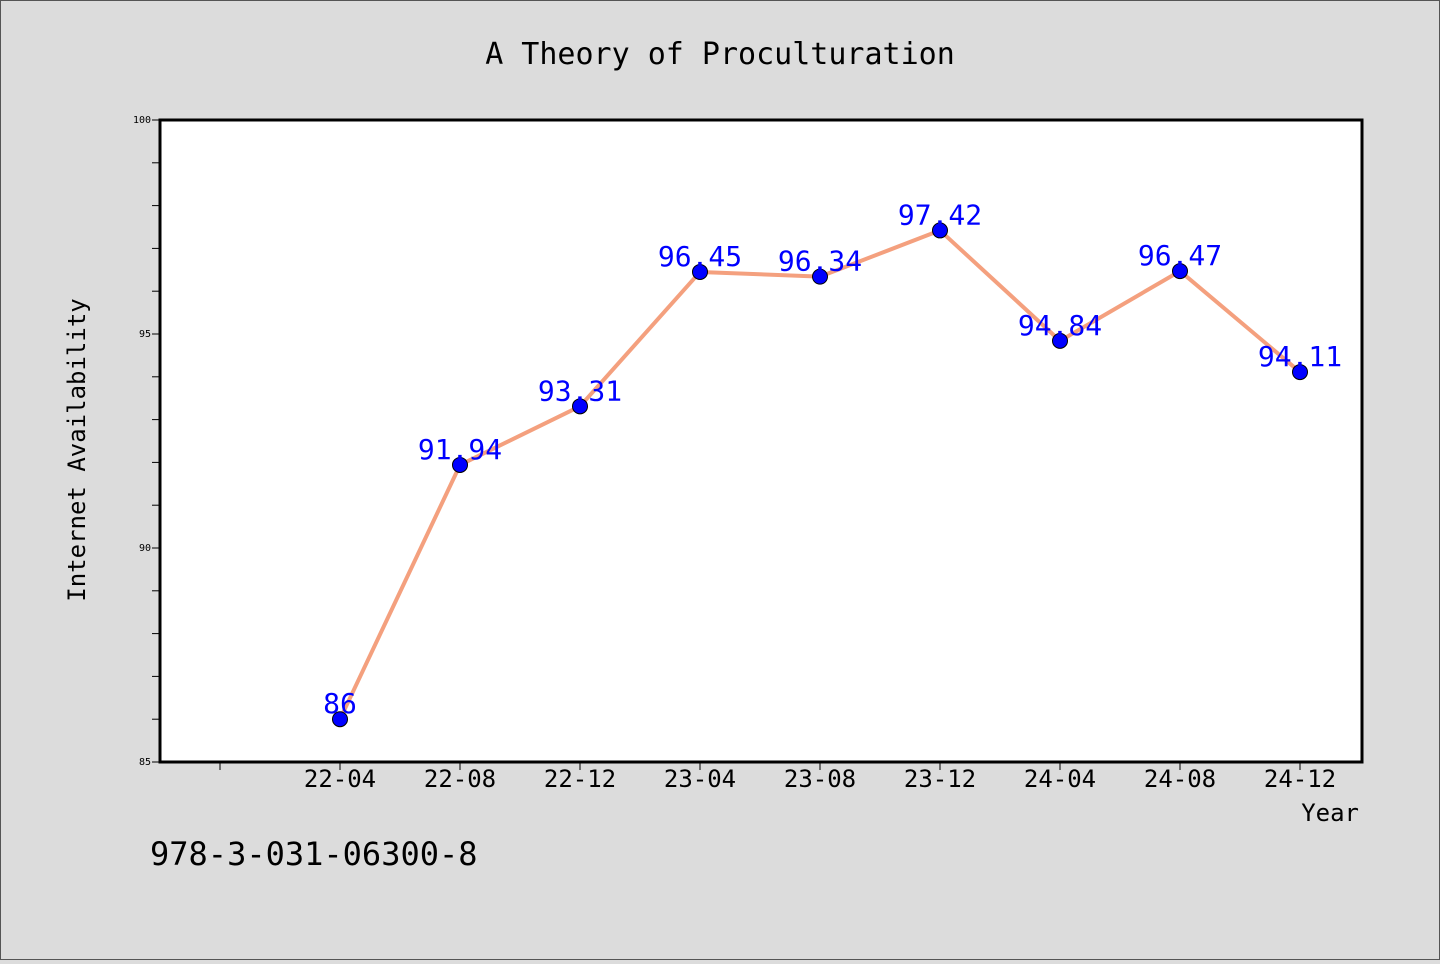 This screenshot has width=1440, height=964. Describe the element at coordinates (340, 703) in the screenshot. I see `data-label: 86` at that location.